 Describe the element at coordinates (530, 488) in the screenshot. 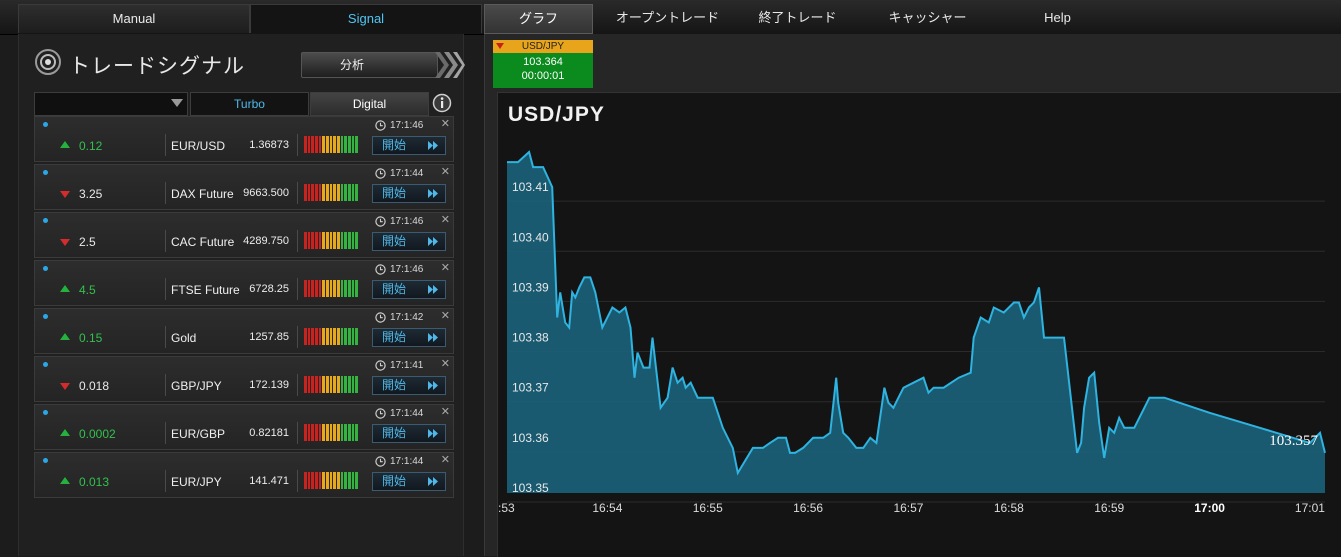

I see `y-tick-label: 103.35` at that location.